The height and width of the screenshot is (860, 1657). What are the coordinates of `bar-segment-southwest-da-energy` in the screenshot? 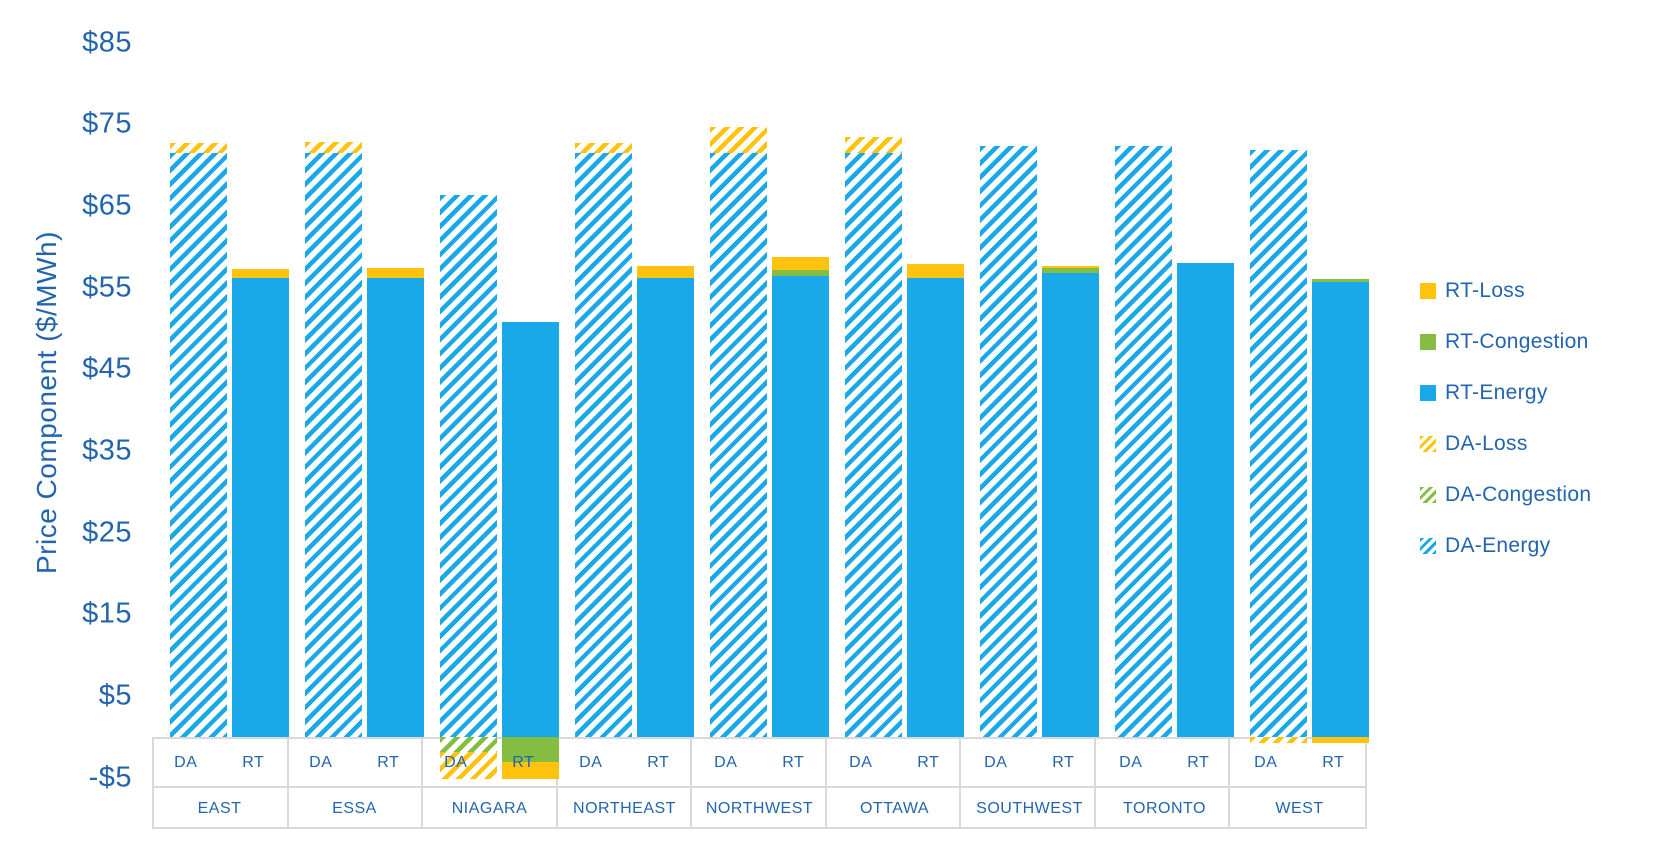 It's located at (1008, 441).